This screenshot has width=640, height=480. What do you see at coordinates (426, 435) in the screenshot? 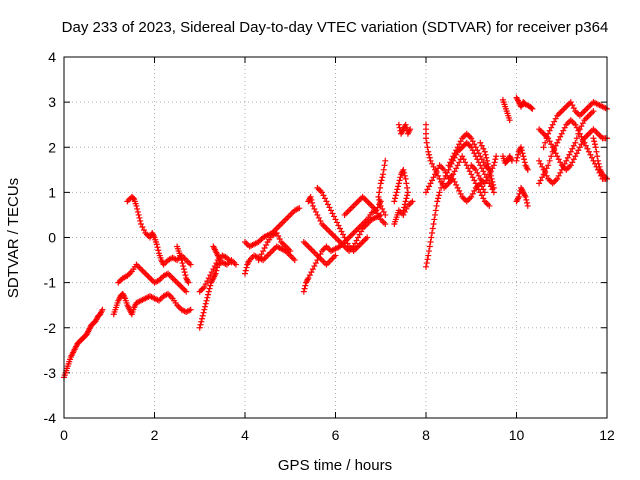
I see `x-tick-label: 8` at bounding box center [426, 435].